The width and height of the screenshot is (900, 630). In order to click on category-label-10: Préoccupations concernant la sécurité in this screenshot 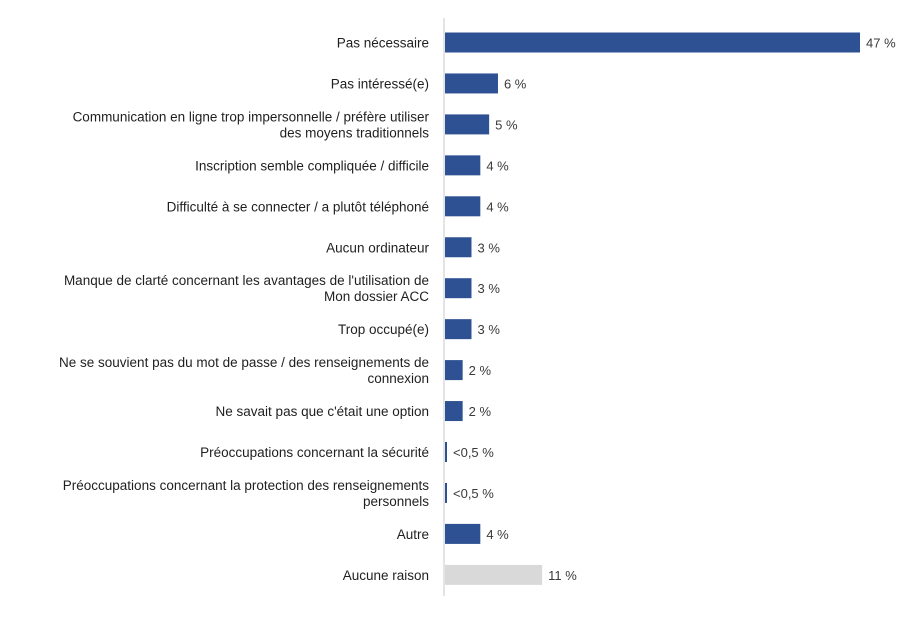, I will do `click(314, 452)`.